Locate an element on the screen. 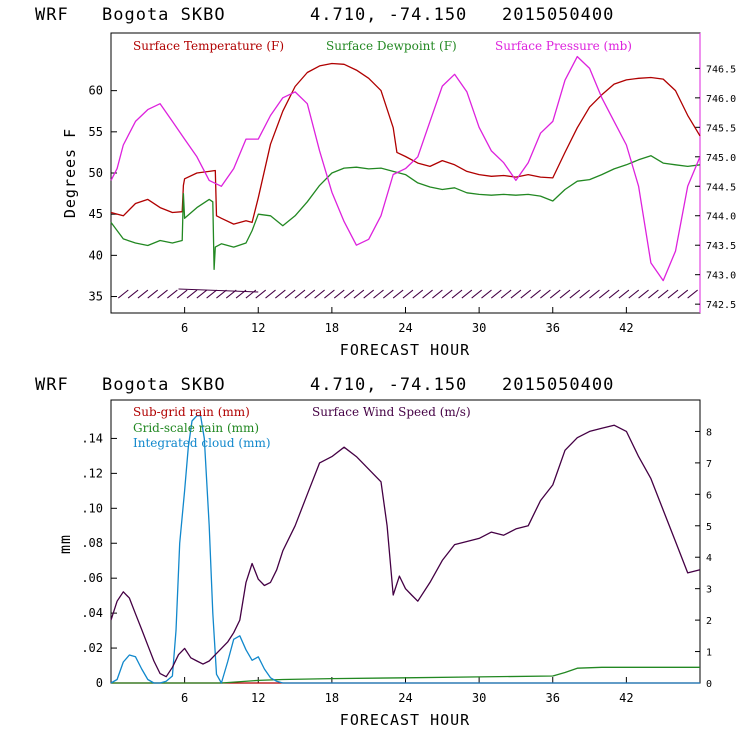 The image size is (740, 740). bottom-header-model: WRF is located at coordinates (52, 385).